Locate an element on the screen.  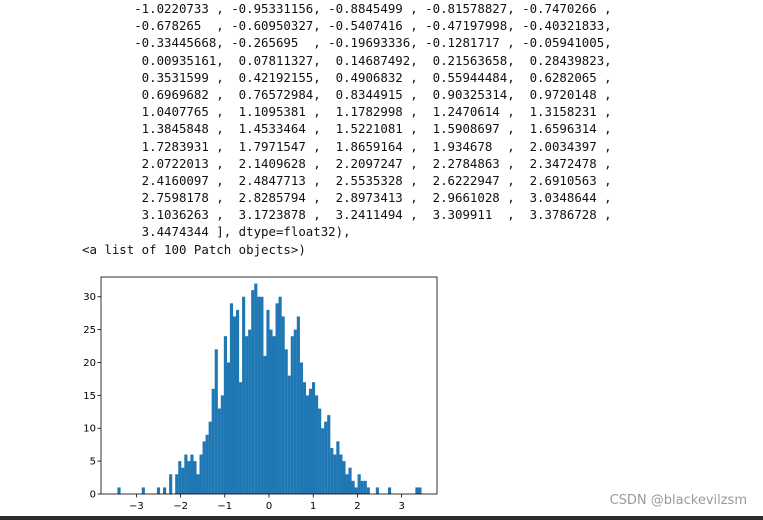
x-axis: −3 −2 −1 0 1 2 3 is located at coordinates (267, 503).